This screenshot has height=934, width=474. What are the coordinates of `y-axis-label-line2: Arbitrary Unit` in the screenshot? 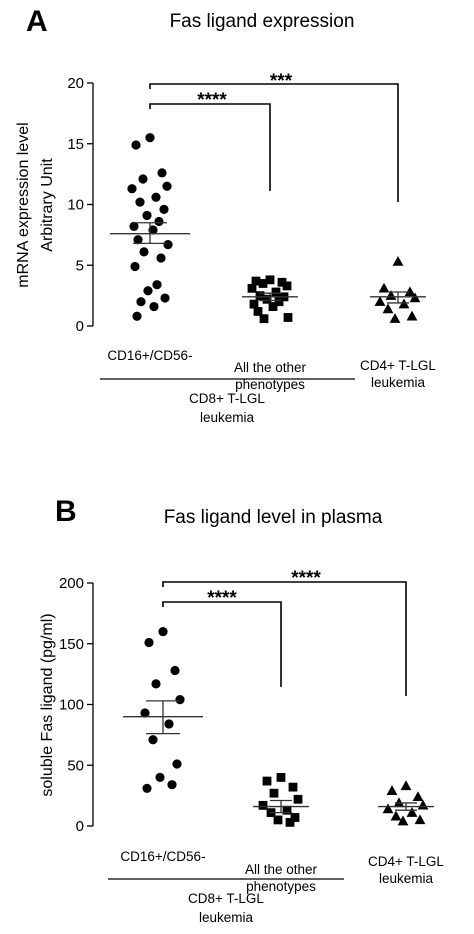 It's located at (47, 205).